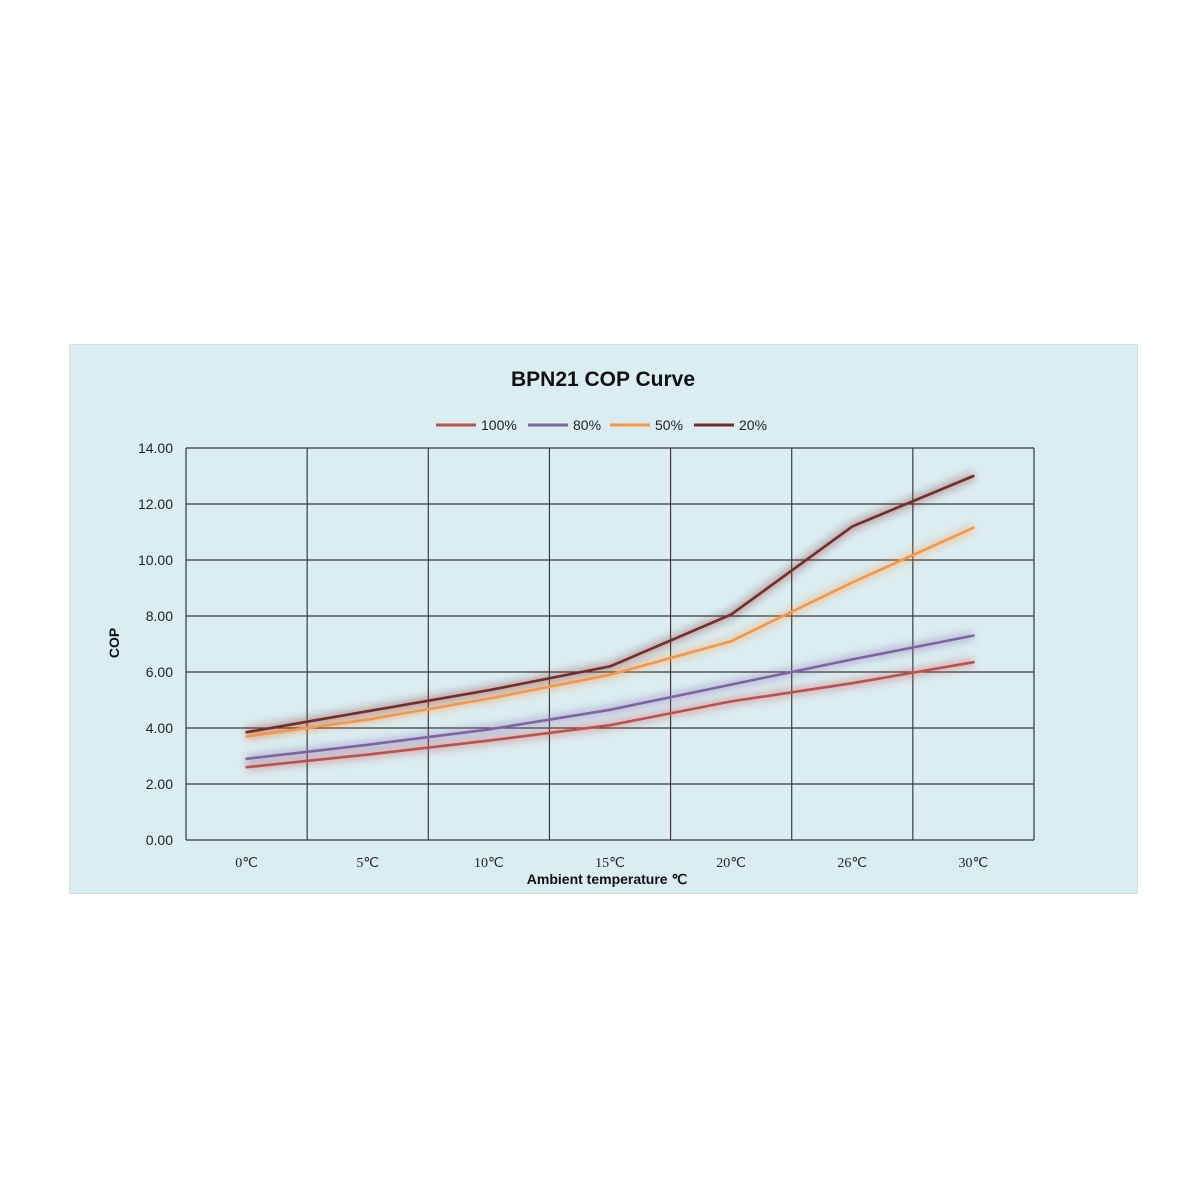 Image resolution: width=1200 pixels, height=1200 pixels. I want to click on x-tick-label-3: 15℃, so click(610, 863).